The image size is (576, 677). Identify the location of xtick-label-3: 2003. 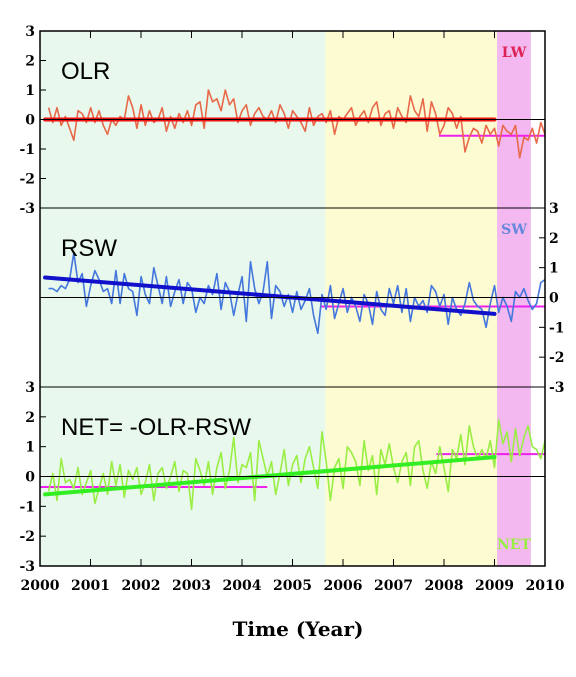
(191, 586).